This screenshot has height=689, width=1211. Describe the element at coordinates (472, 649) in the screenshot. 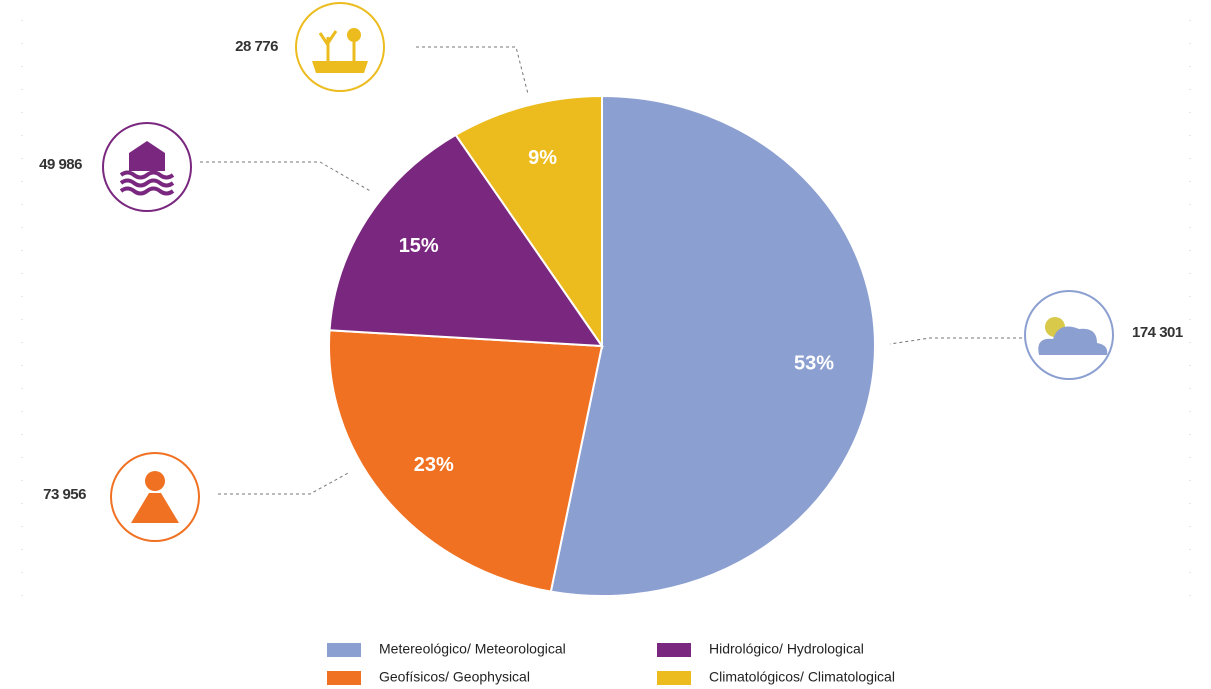

I see `legend-label: Metereológico/ Meteorological` at that location.